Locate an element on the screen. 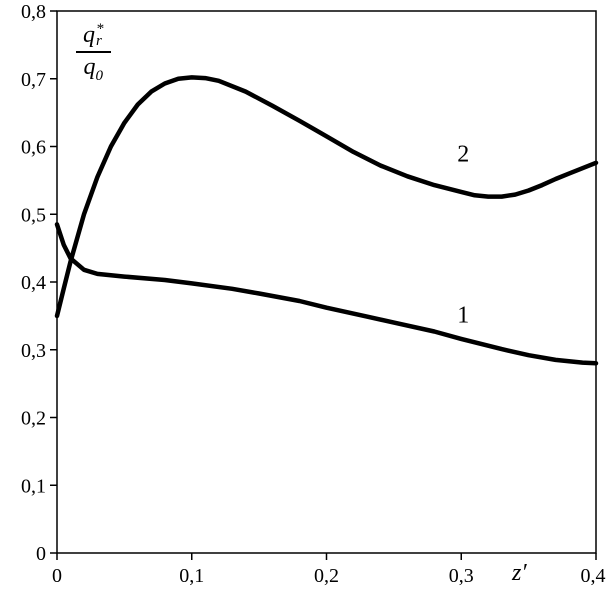 The image size is (608, 600). y-tick-label: 0,4 is located at coordinates (33, 283).